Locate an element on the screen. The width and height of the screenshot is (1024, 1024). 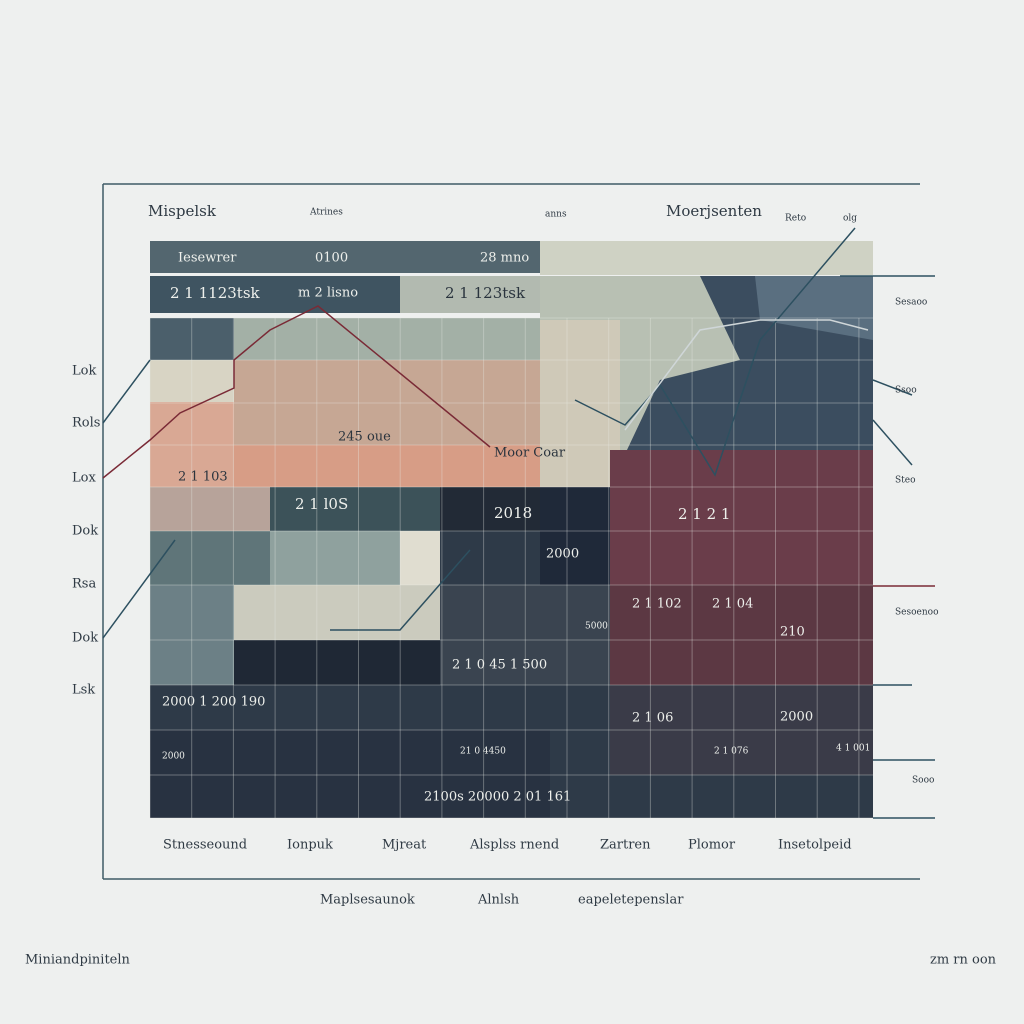
row-label: Lox is located at coordinates (84, 478).